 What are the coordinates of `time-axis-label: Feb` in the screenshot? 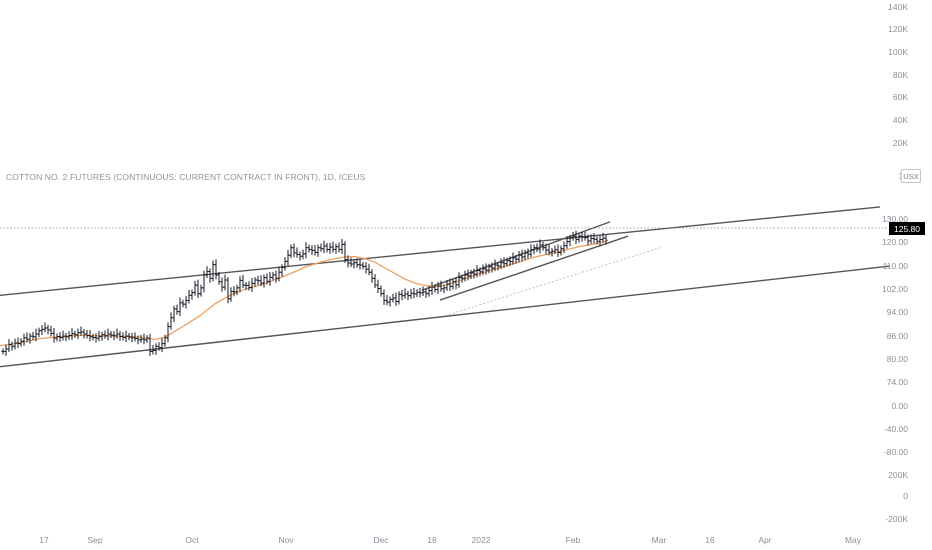 It's located at (573, 540).